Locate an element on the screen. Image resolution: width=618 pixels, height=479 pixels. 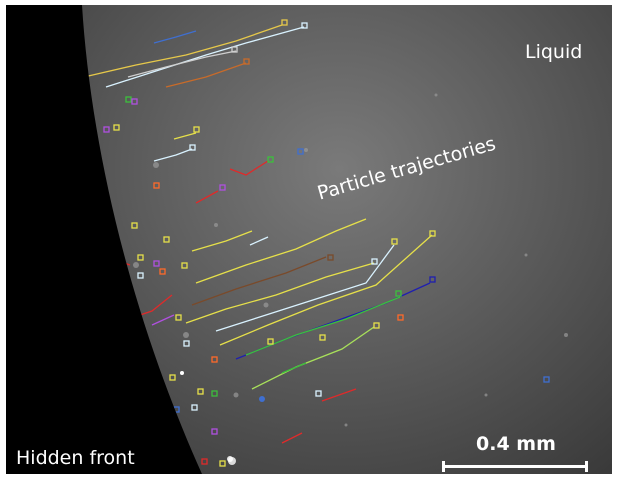
label-hidden-front: Hidden front is located at coordinates (75, 458).